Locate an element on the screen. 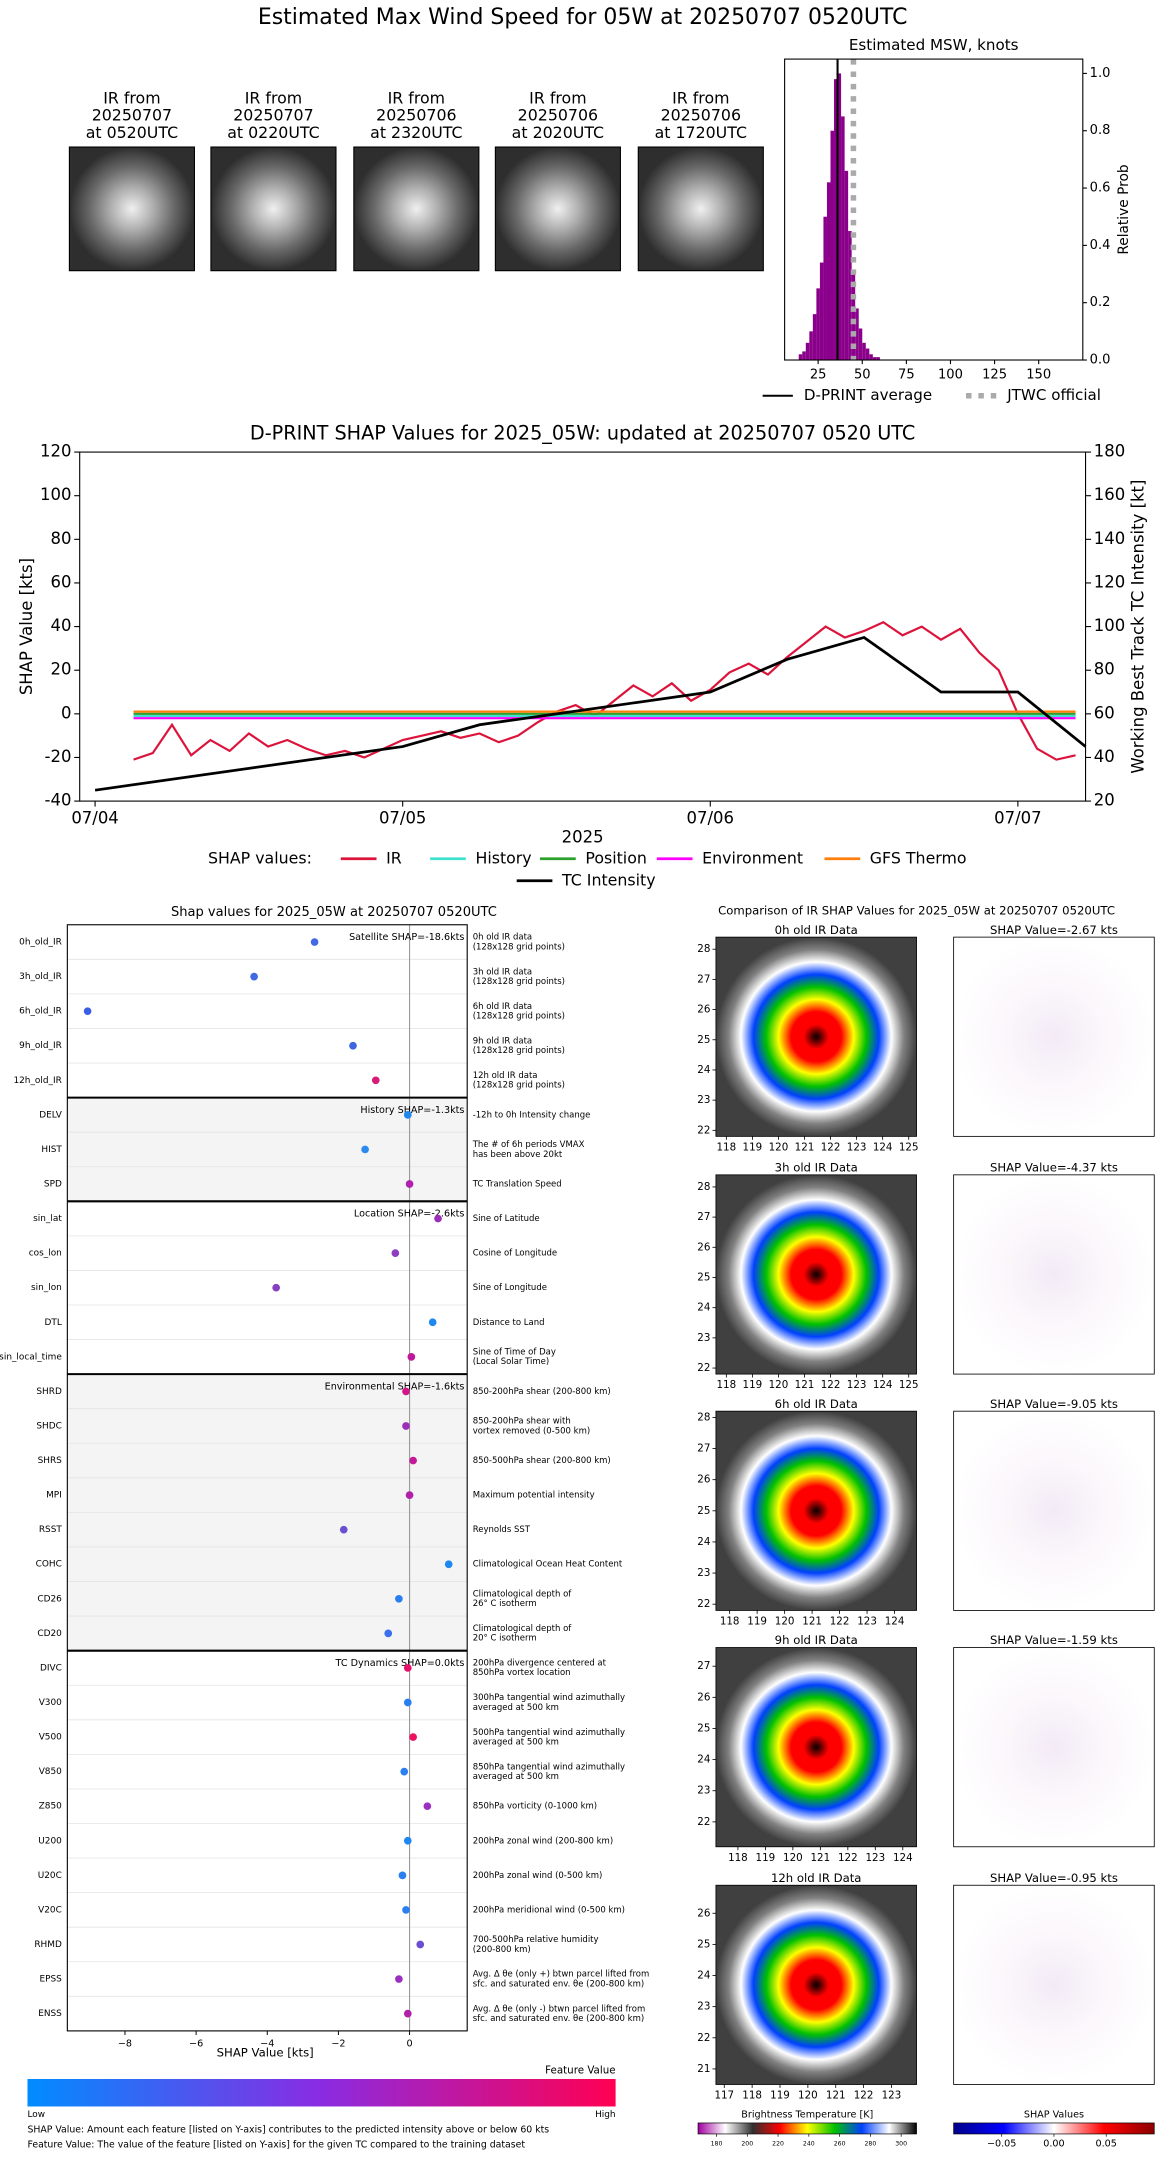  feature-description: (Local Solar Time) is located at coordinates (511, 1362).